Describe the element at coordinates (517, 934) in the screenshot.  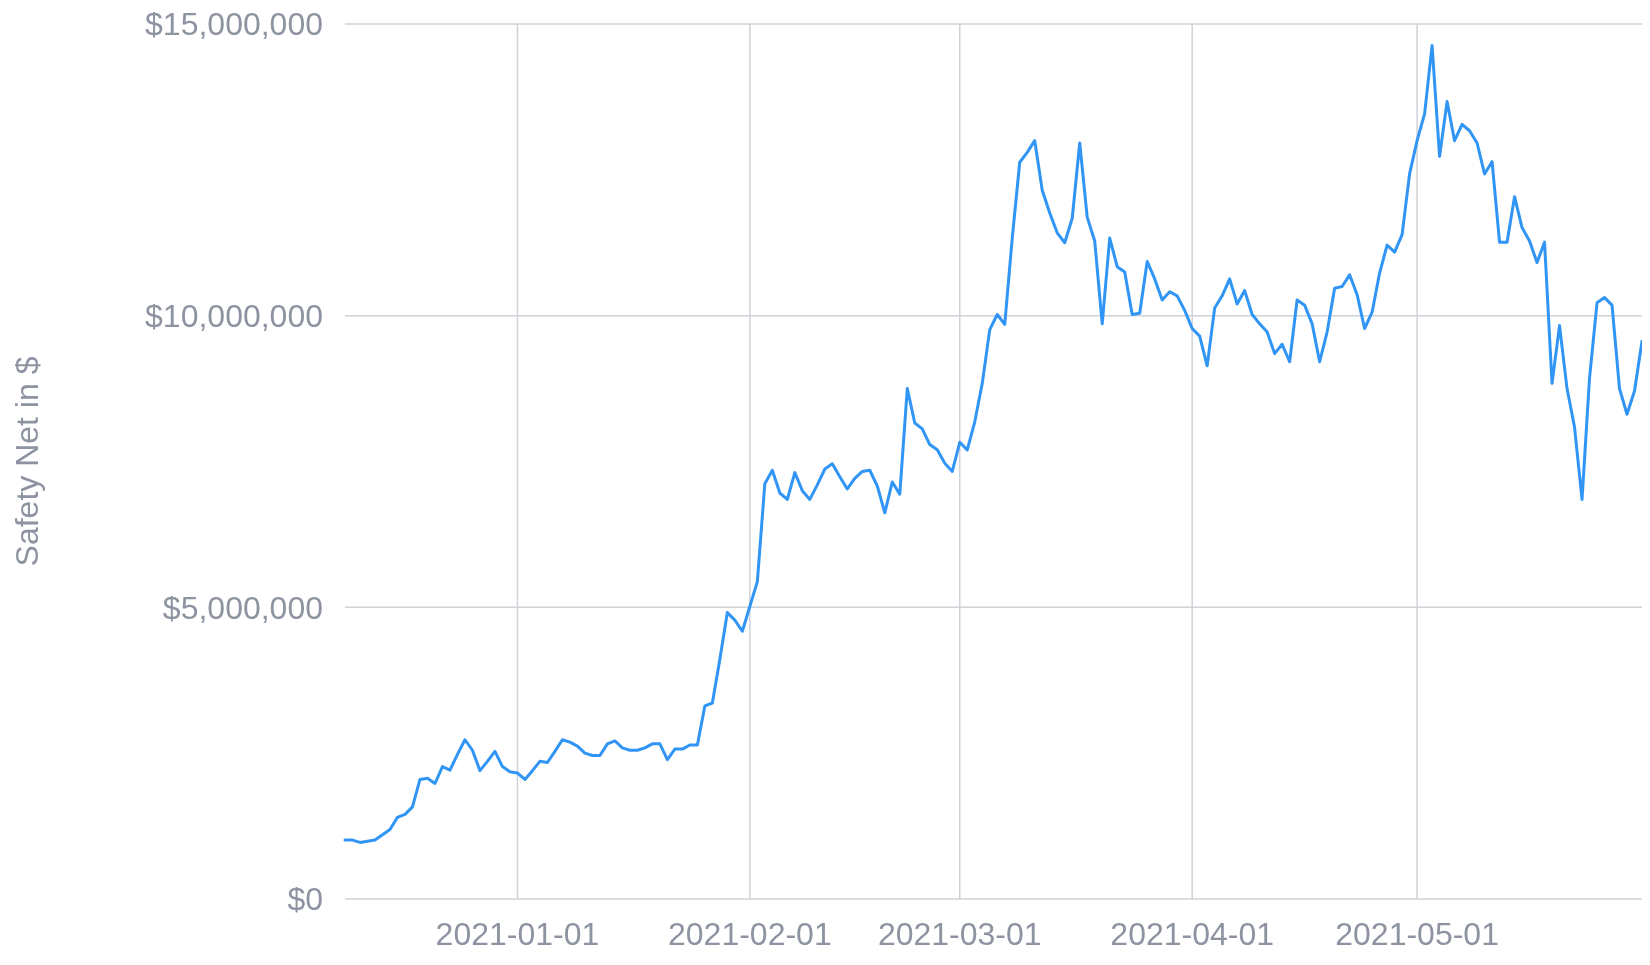
I see `x-tick-label: 2021-01-01` at that location.